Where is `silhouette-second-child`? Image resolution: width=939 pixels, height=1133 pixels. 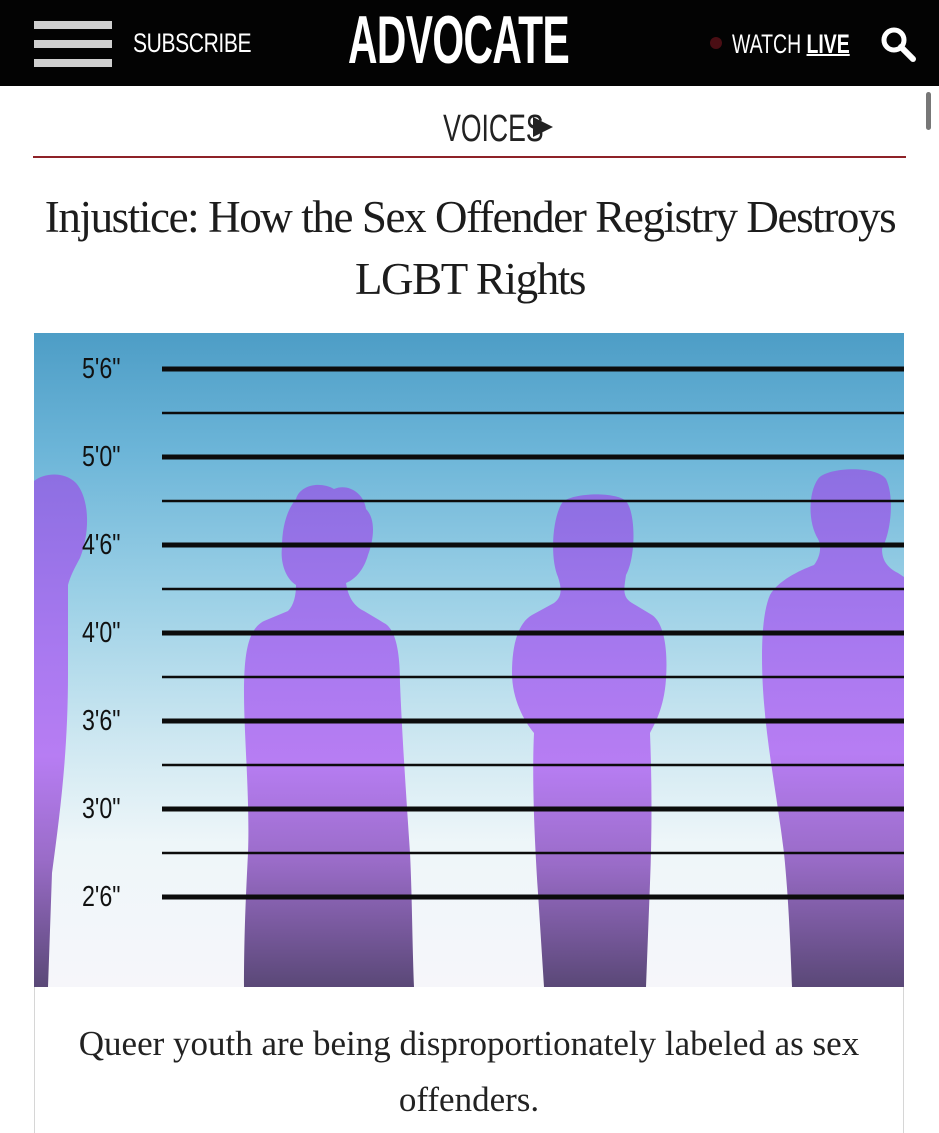 silhouette-second-child is located at coordinates (329, 735).